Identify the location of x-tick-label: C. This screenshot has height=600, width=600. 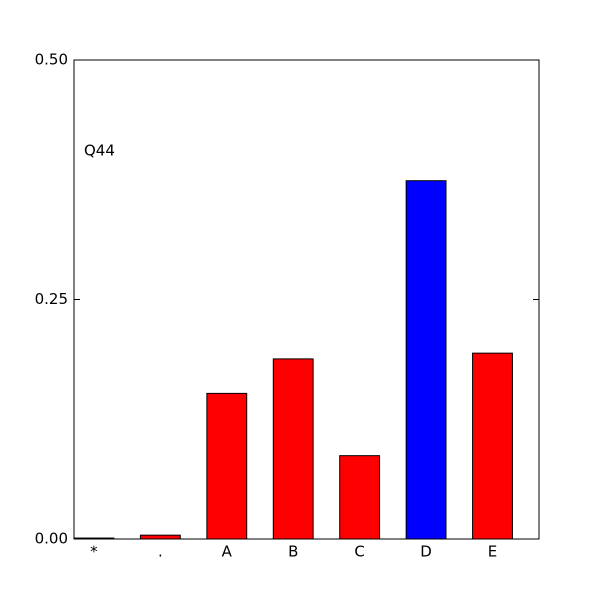
(359, 552).